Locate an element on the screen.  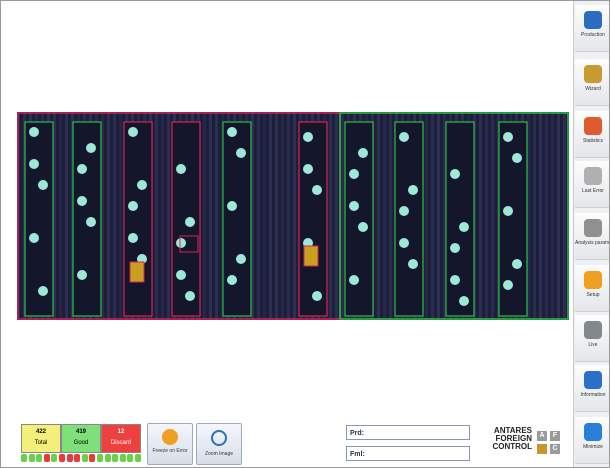
sidebar-button: Minimize is located at coordinates (592, 440).